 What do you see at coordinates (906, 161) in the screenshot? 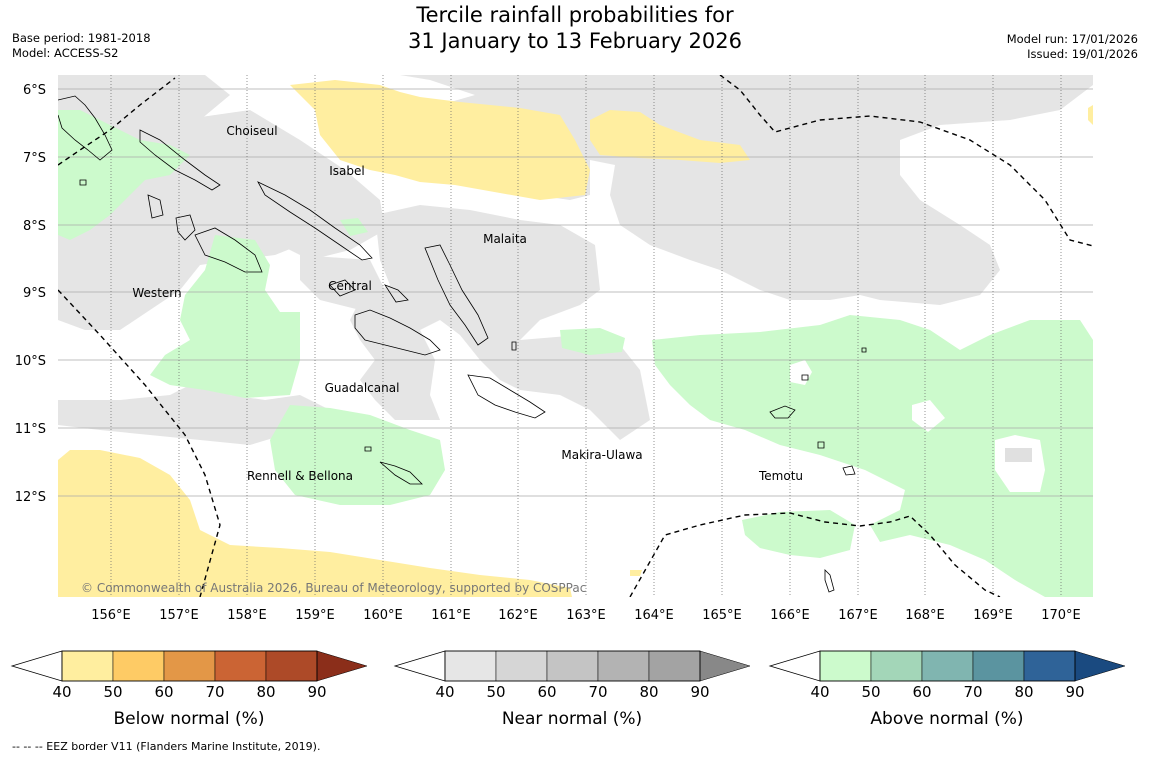
I see `eez-border-northeast` at bounding box center [906, 161].